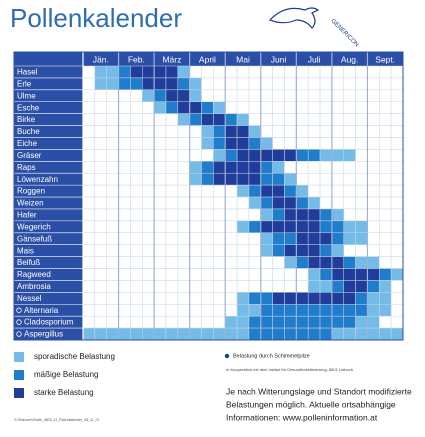  I want to click on legend-label: sporadische Belastung, so click(74, 356).